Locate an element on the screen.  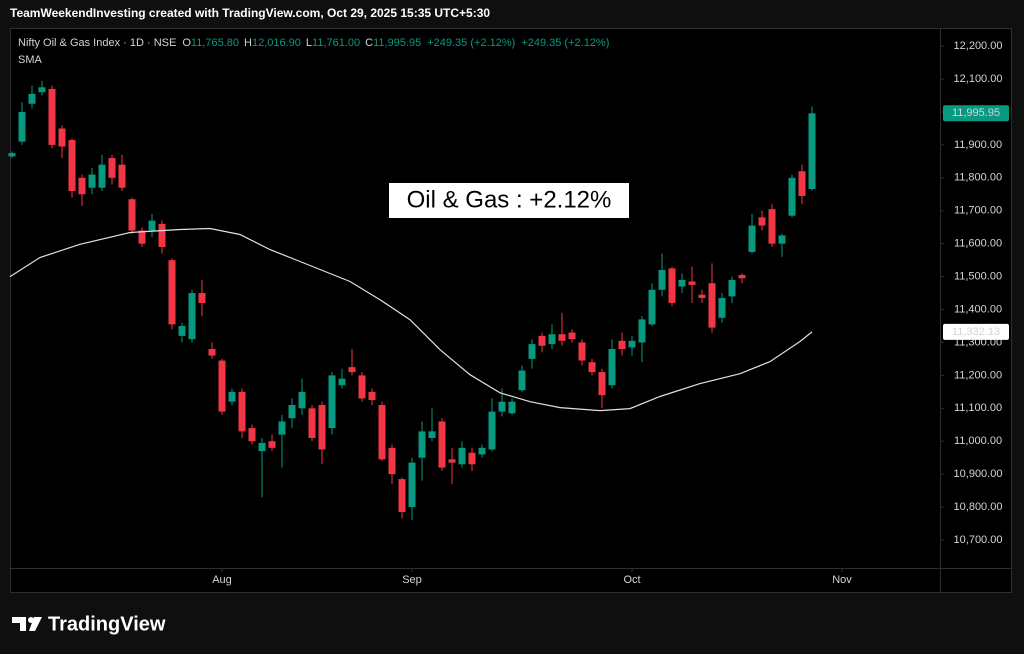
ohlc-value: 11,995.95 is located at coordinates (397, 43).